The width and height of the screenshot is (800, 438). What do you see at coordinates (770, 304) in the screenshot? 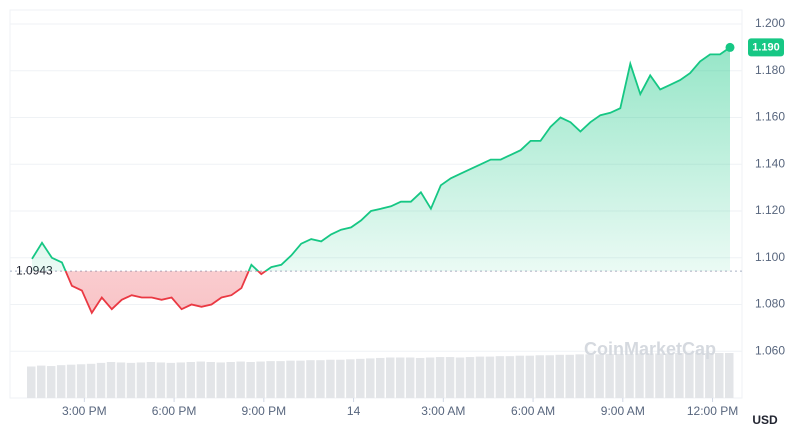
I see `y-tick-label: 1.080` at bounding box center [770, 304].